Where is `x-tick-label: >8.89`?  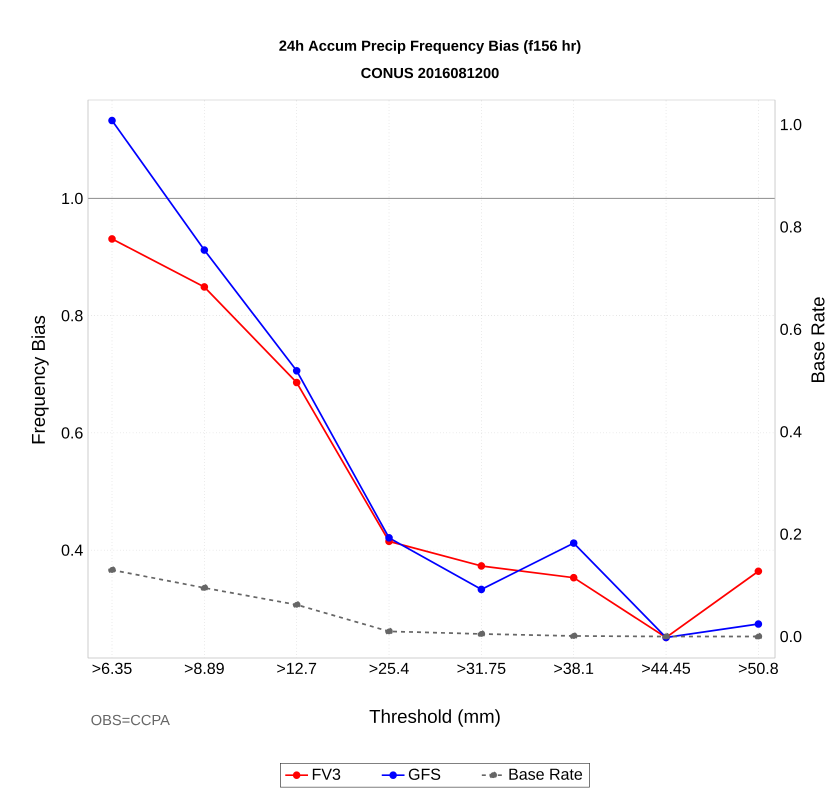
x-tick-label: >8.89 is located at coordinates (204, 668).